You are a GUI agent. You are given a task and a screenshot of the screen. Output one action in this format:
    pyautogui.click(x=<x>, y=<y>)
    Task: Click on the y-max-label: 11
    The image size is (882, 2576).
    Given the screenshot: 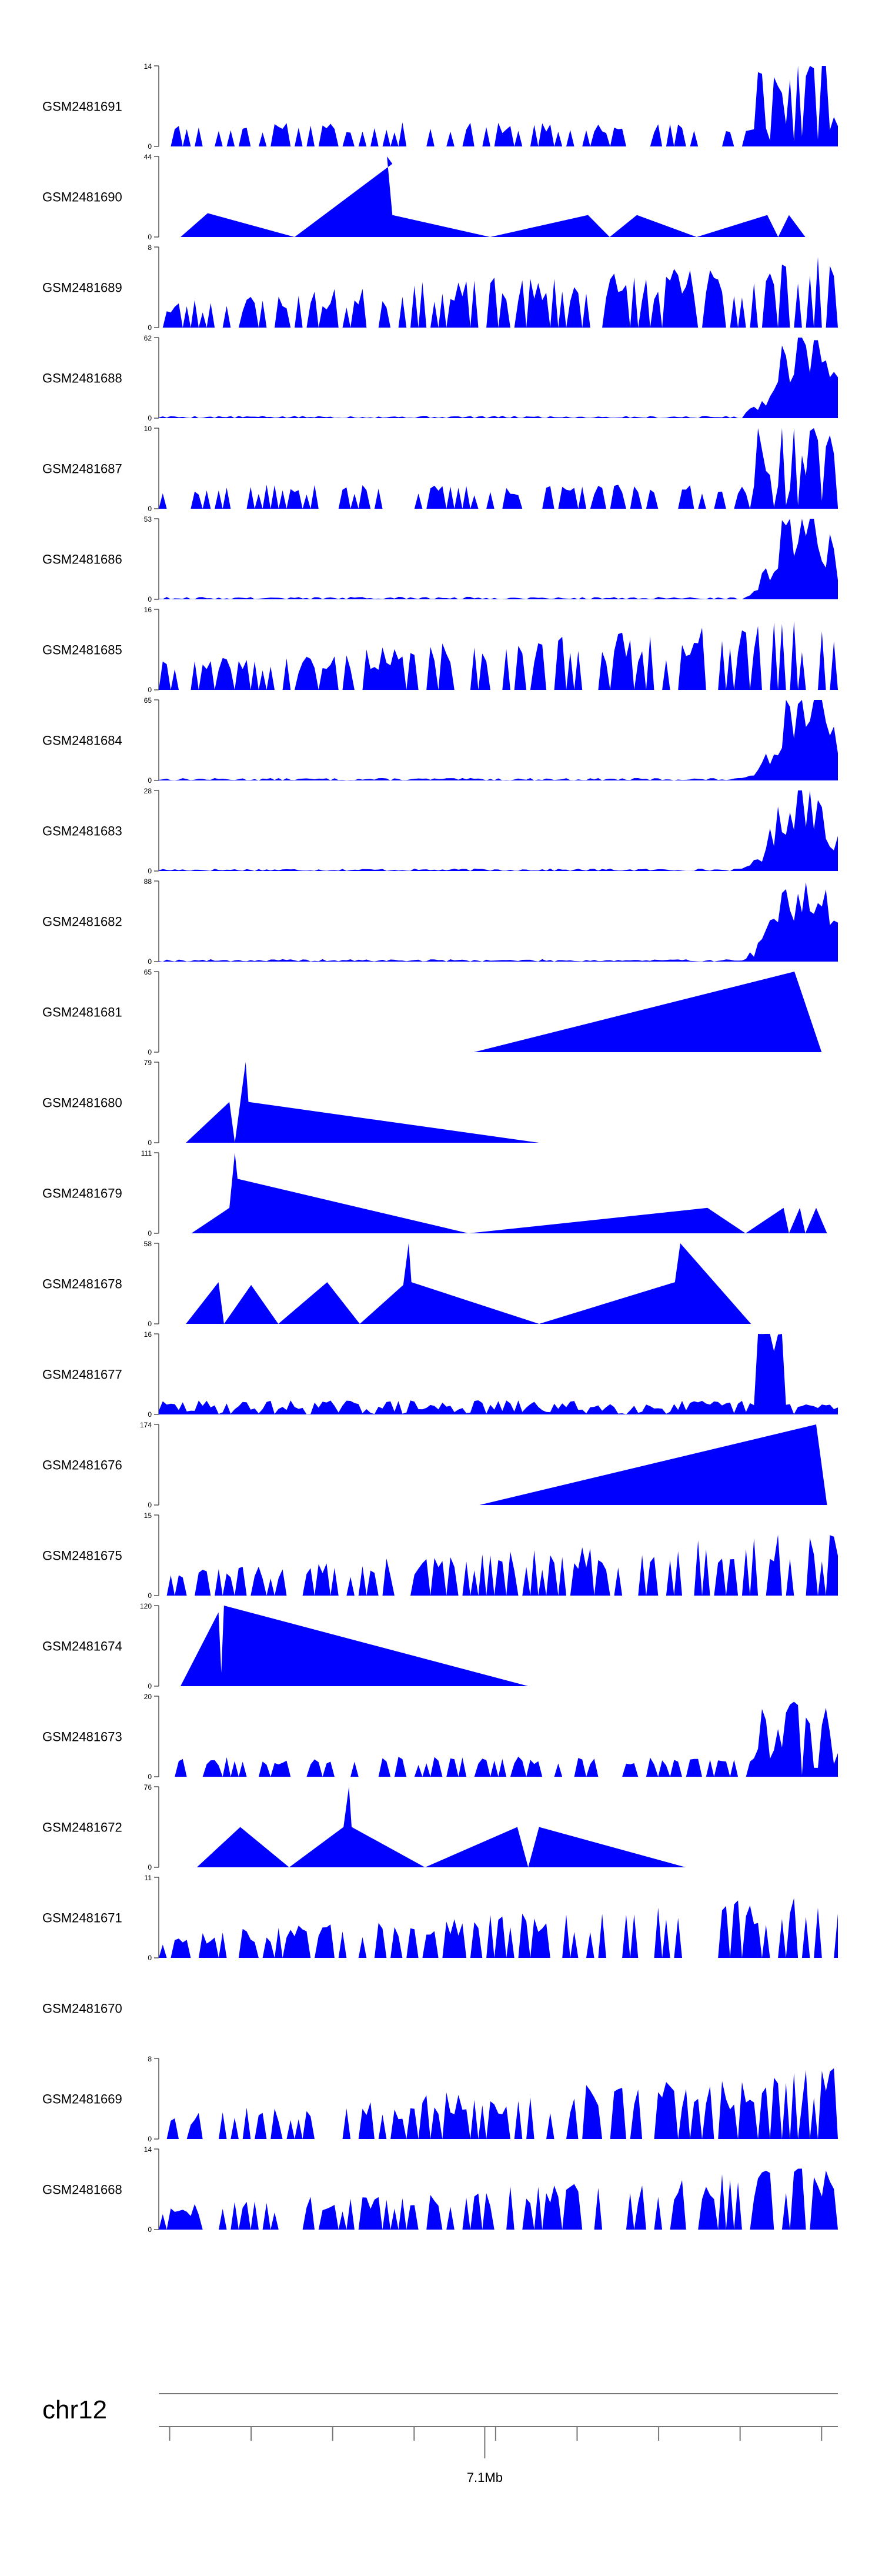 What is the action you would take?
    pyautogui.click(x=148, y=1878)
    